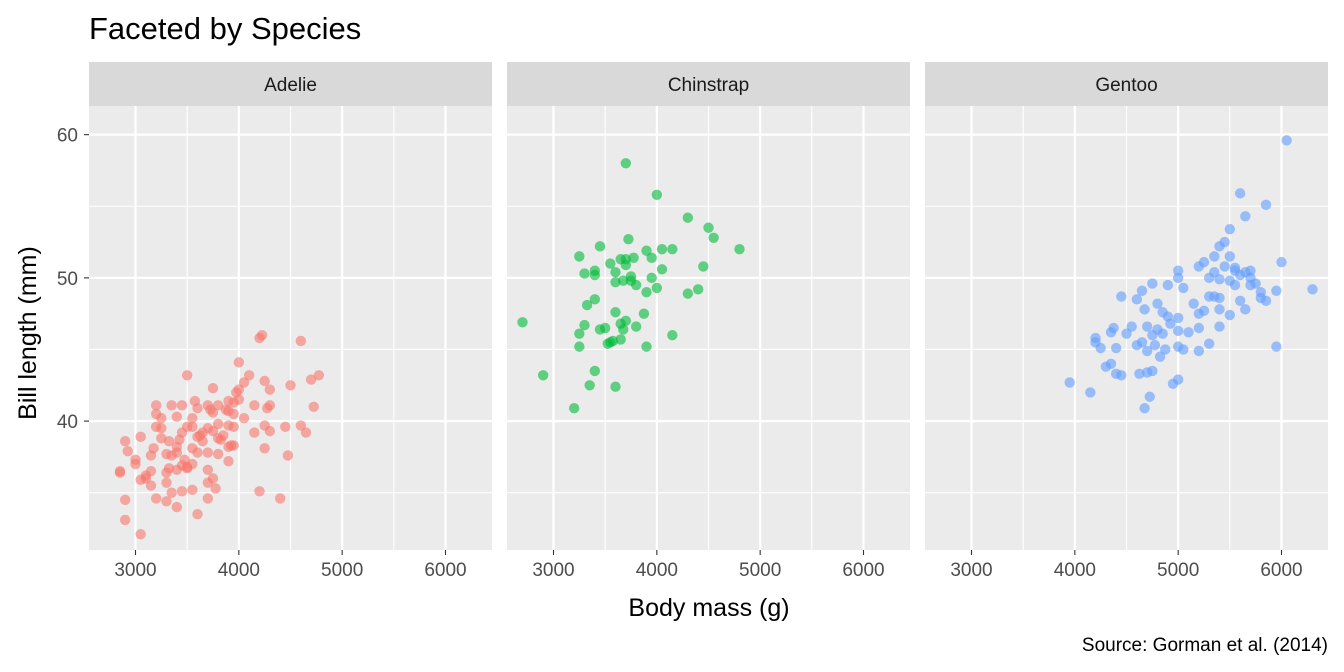  I want to click on points-gentoo, so click(1191, 274).